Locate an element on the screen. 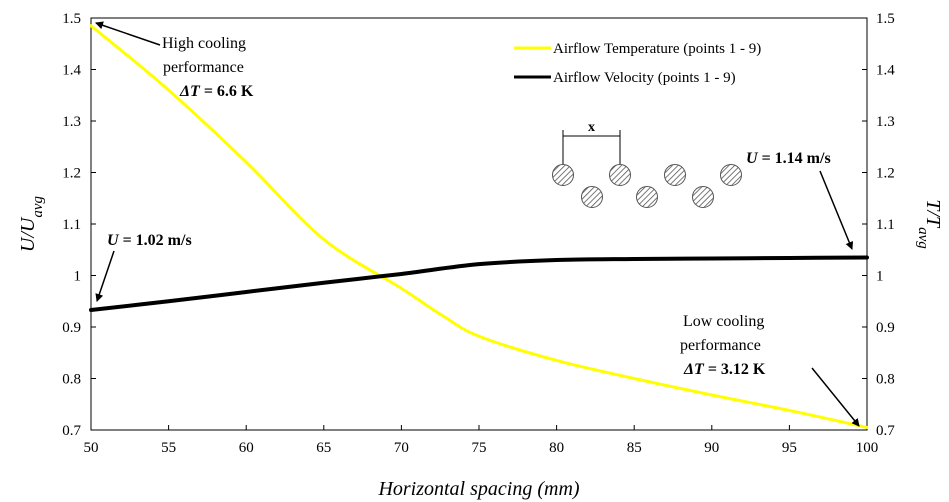 The image size is (949, 502). velocity-left-value: = 1.02 m/s is located at coordinates (155, 240).